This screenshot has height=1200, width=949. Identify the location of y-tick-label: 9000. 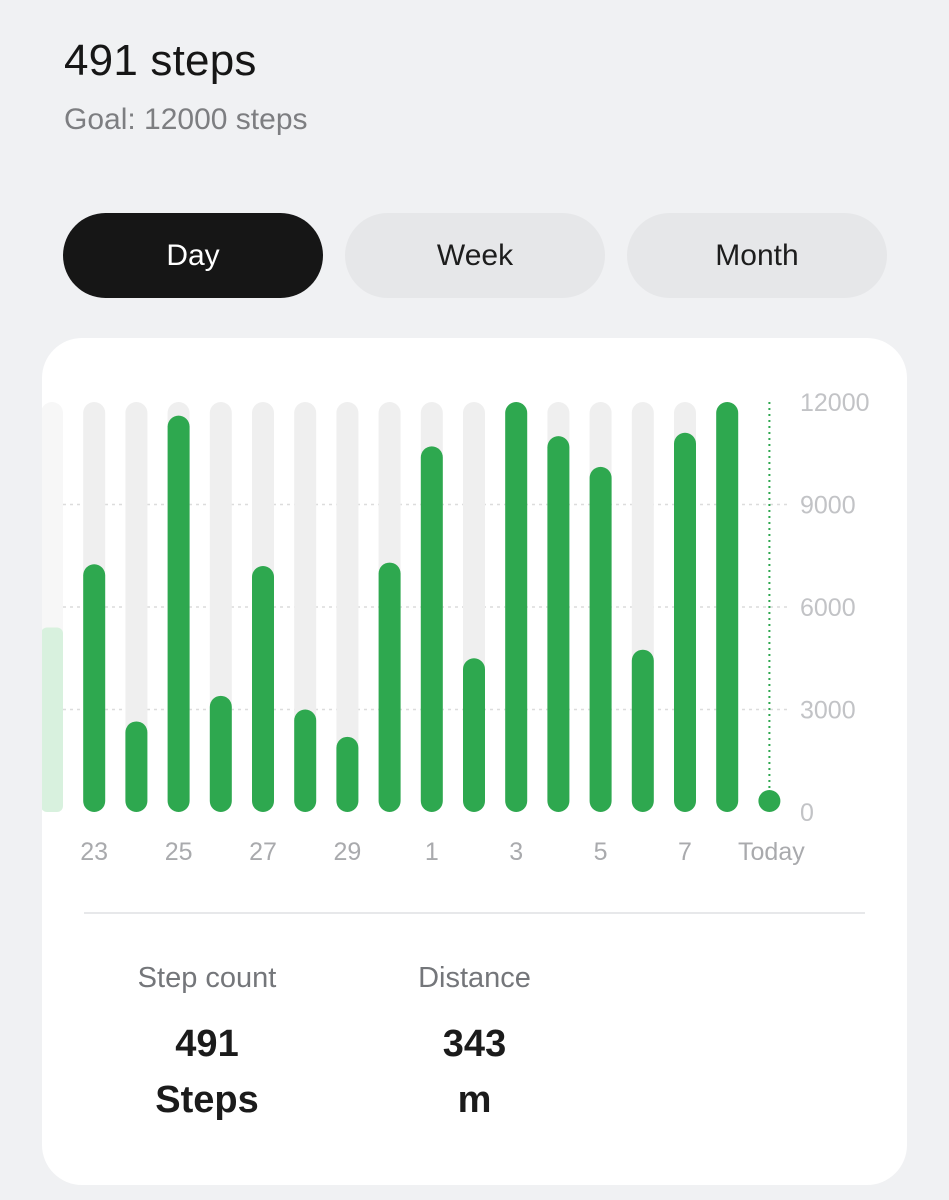
(828, 506).